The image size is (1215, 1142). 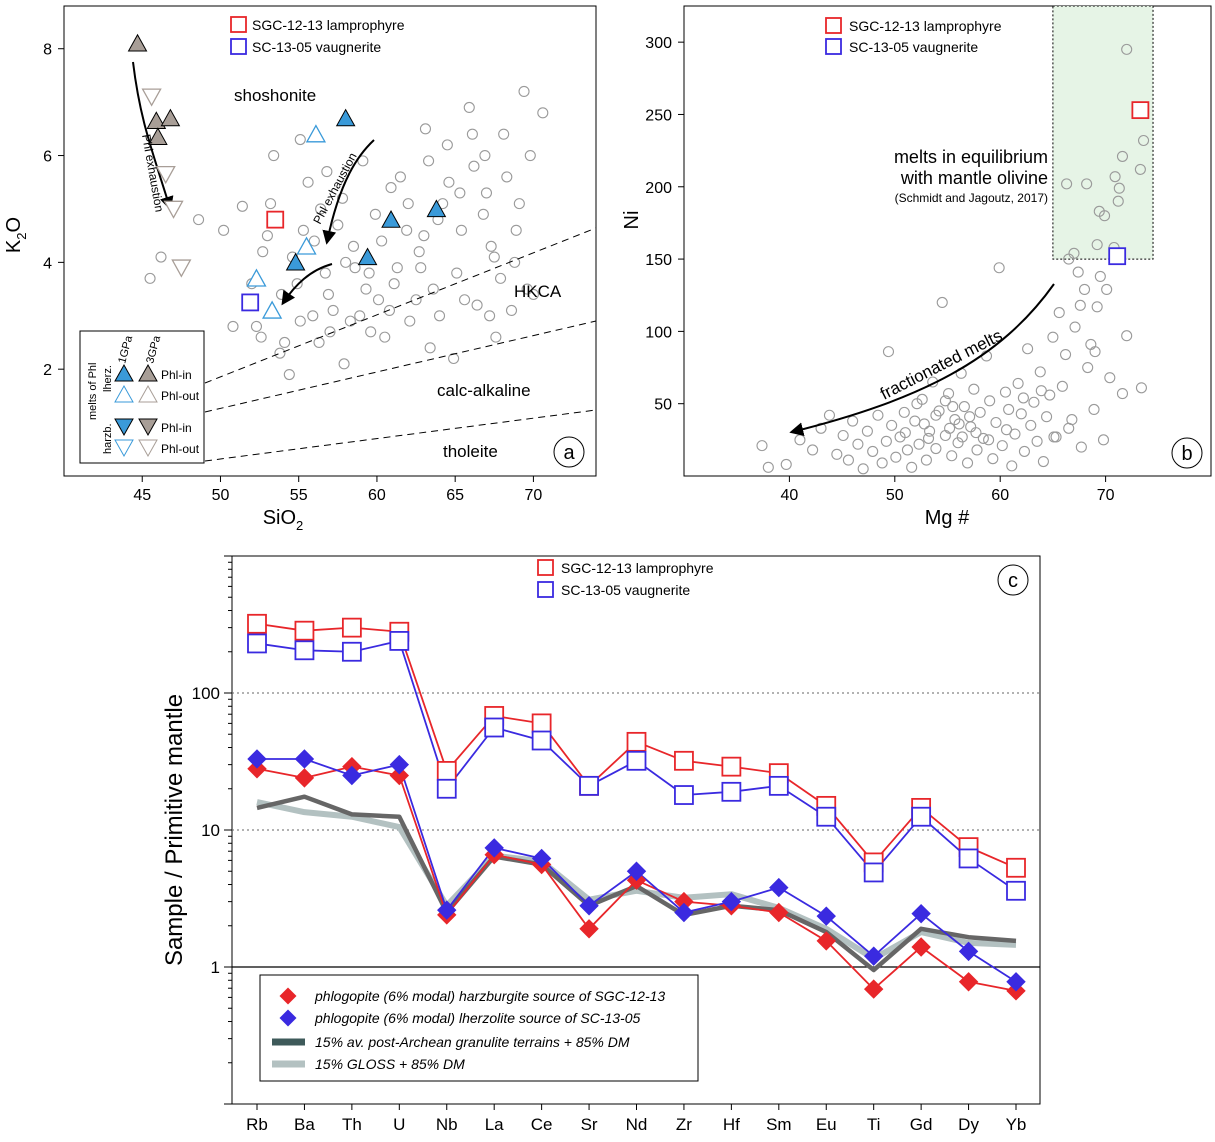 I want to click on harz-3gpa-phl-in-point, so click(x=137, y=42).